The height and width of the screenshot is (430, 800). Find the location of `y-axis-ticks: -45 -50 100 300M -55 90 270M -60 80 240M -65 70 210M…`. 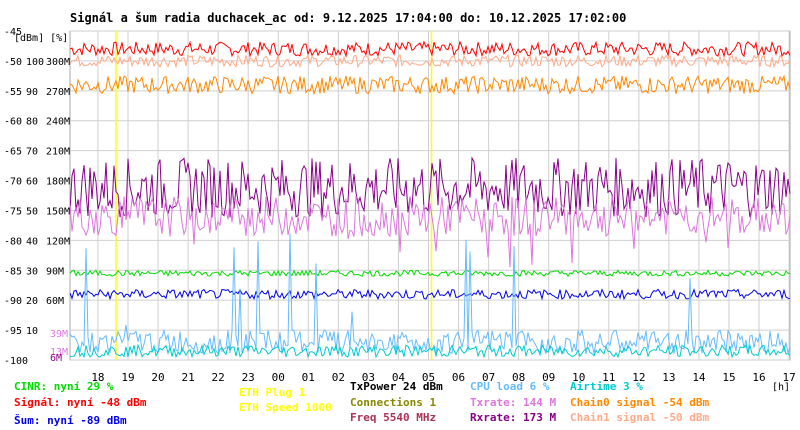

y-axis-ticks: -45 -50 100 300M -55 90 270M -60 80 240M -65 70 210M… is located at coordinates (37, 197).